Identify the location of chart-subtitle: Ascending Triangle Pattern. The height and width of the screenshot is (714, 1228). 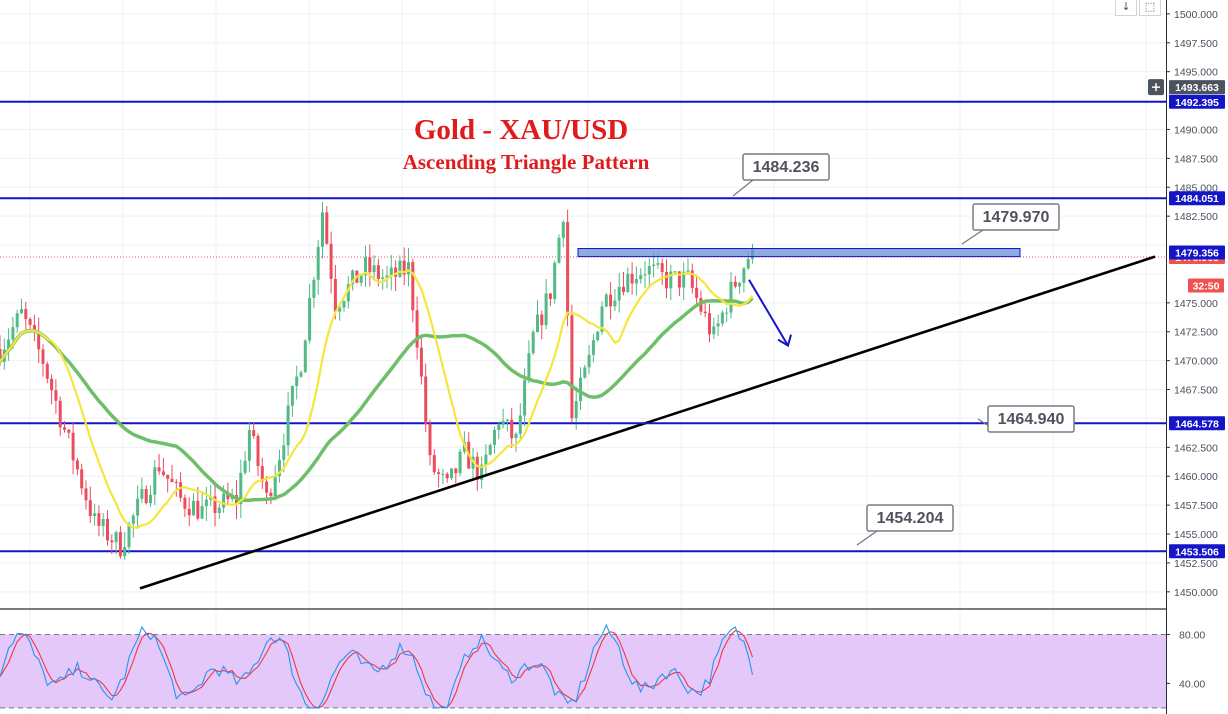
(526, 162).